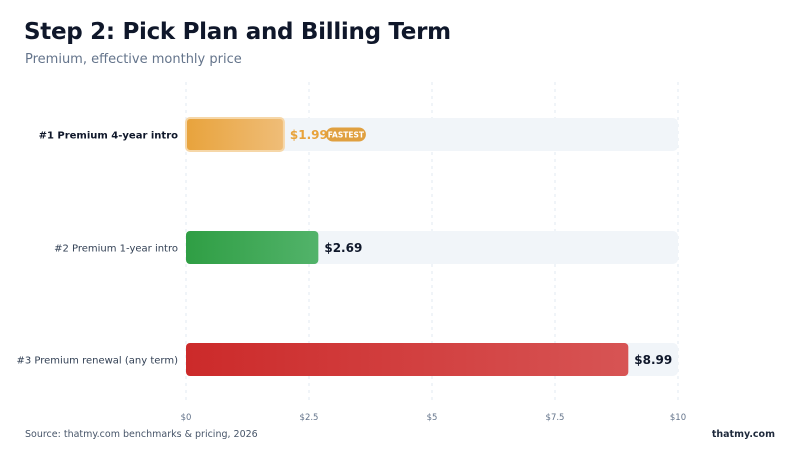  What do you see at coordinates (432, 134) in the screenshot?
I see `bar-track` at bounding box center [432, 134].